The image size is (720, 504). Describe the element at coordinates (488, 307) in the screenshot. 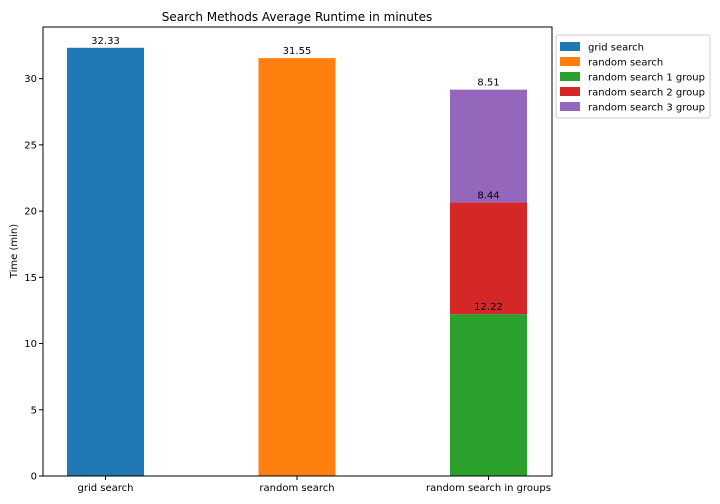

I see `bar-value-label: 12.22` at that location.